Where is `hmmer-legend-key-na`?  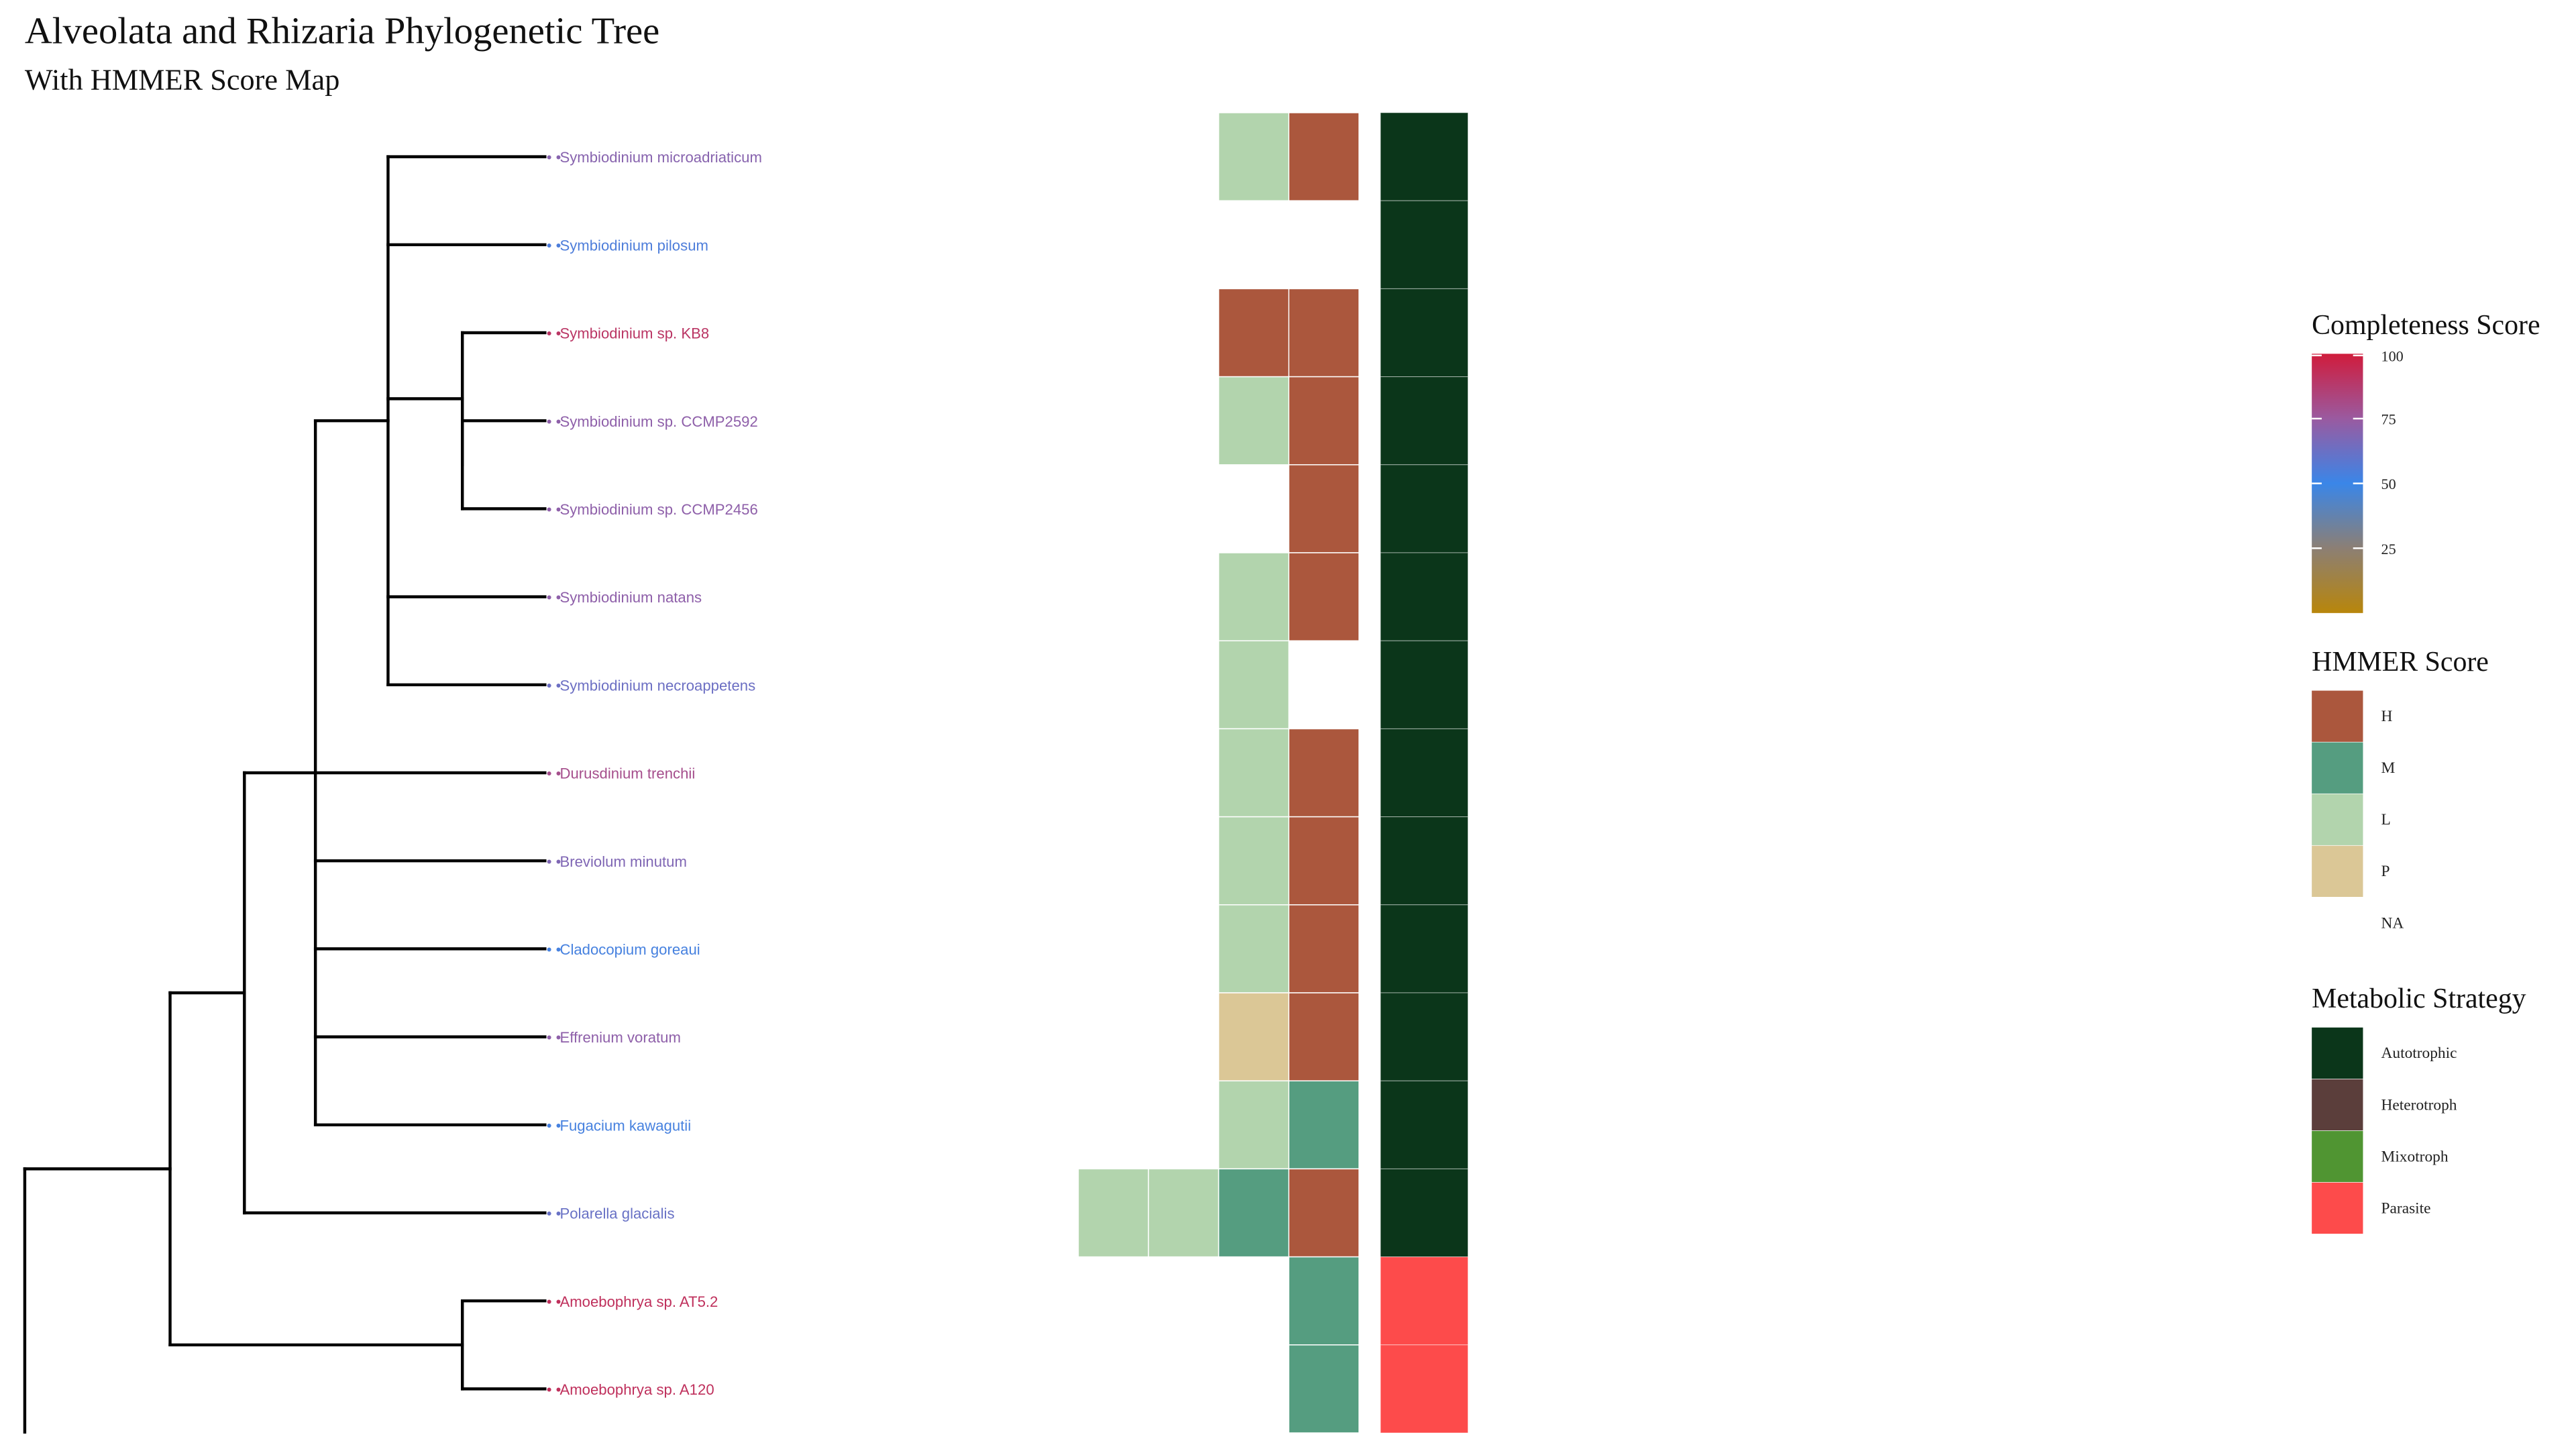
hmmer-legend-key-na is located at coordinates (2337, 923).